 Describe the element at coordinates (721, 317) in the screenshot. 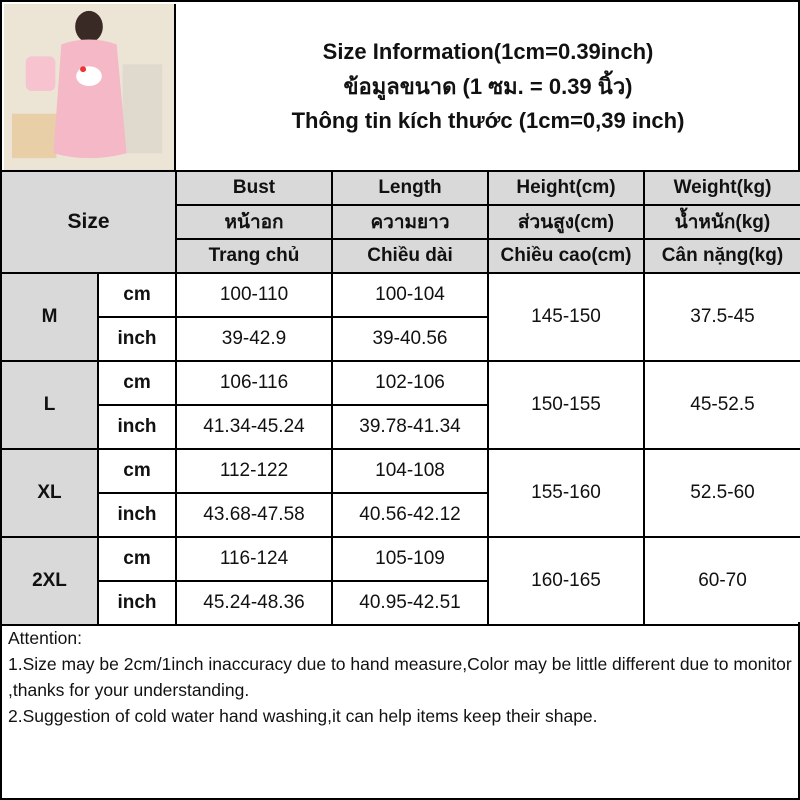

I see `weight-value: 37.5-45` at that location.